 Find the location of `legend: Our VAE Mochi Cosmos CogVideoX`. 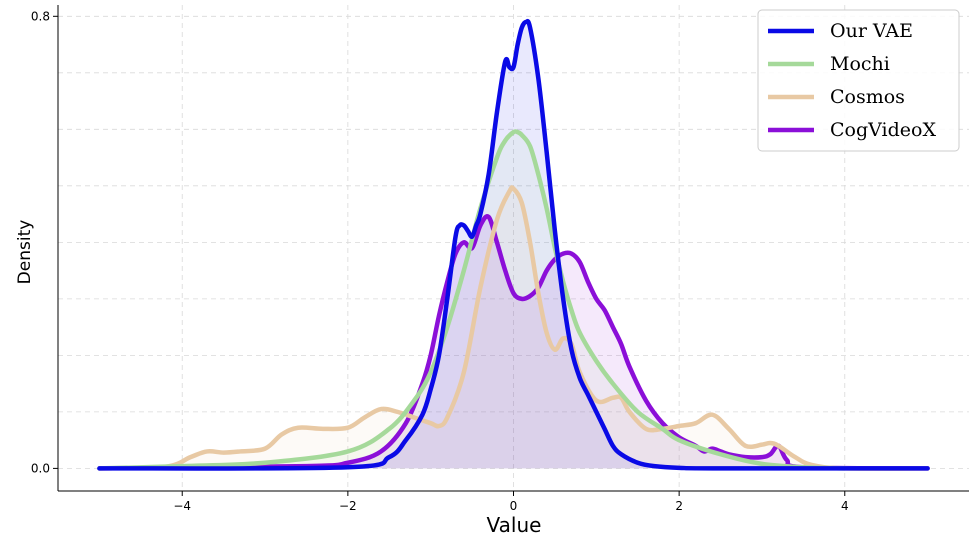

legend: Our VAE Mochi Cosmos CogVideoX is located at coordinates (858, 80).